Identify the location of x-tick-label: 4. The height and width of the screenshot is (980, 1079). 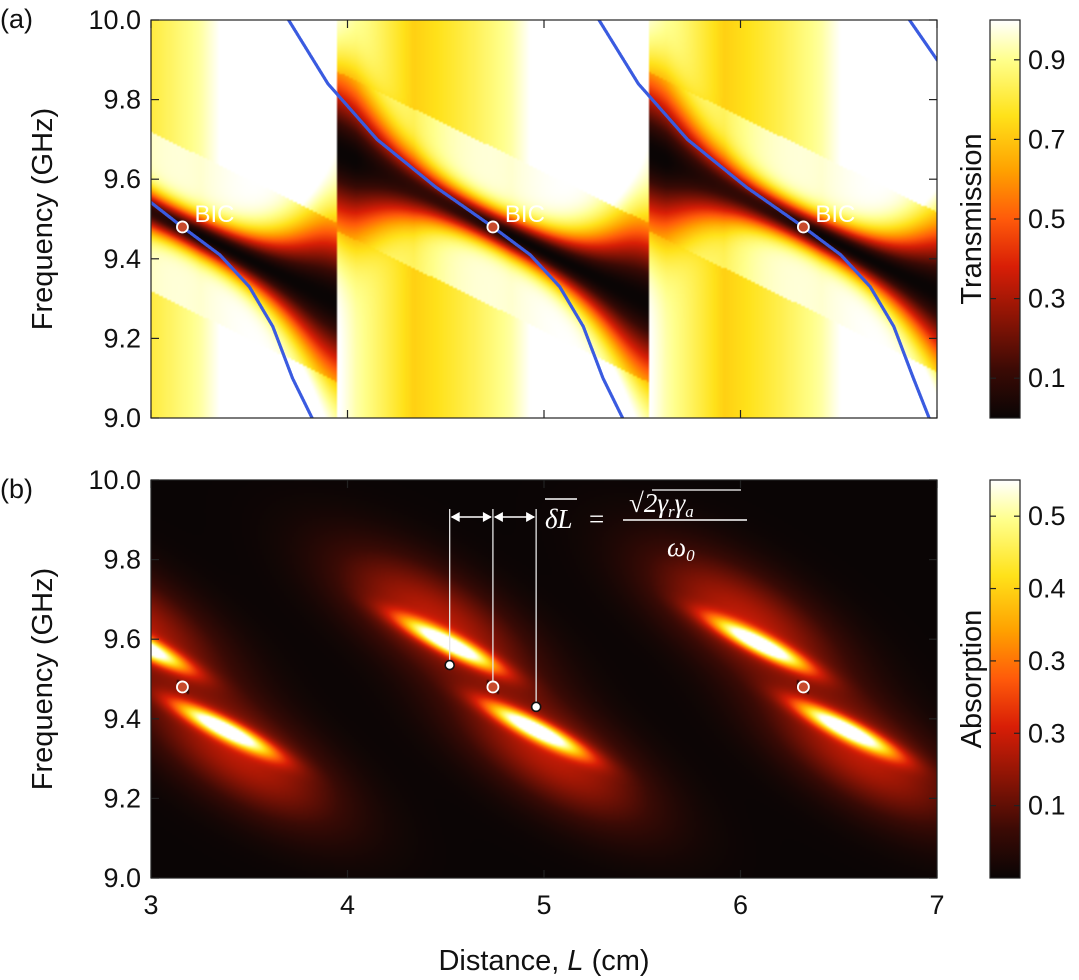
(347, 905).